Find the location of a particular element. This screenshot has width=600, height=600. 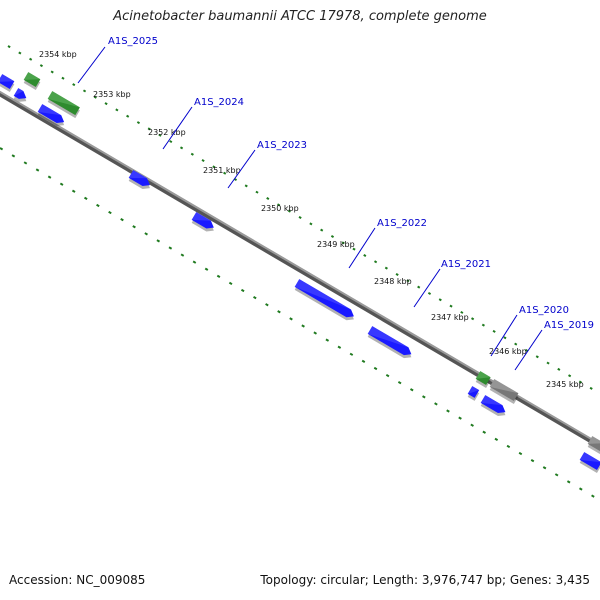

gene-label: A1S_2023 is located at coordinates (282, 145).